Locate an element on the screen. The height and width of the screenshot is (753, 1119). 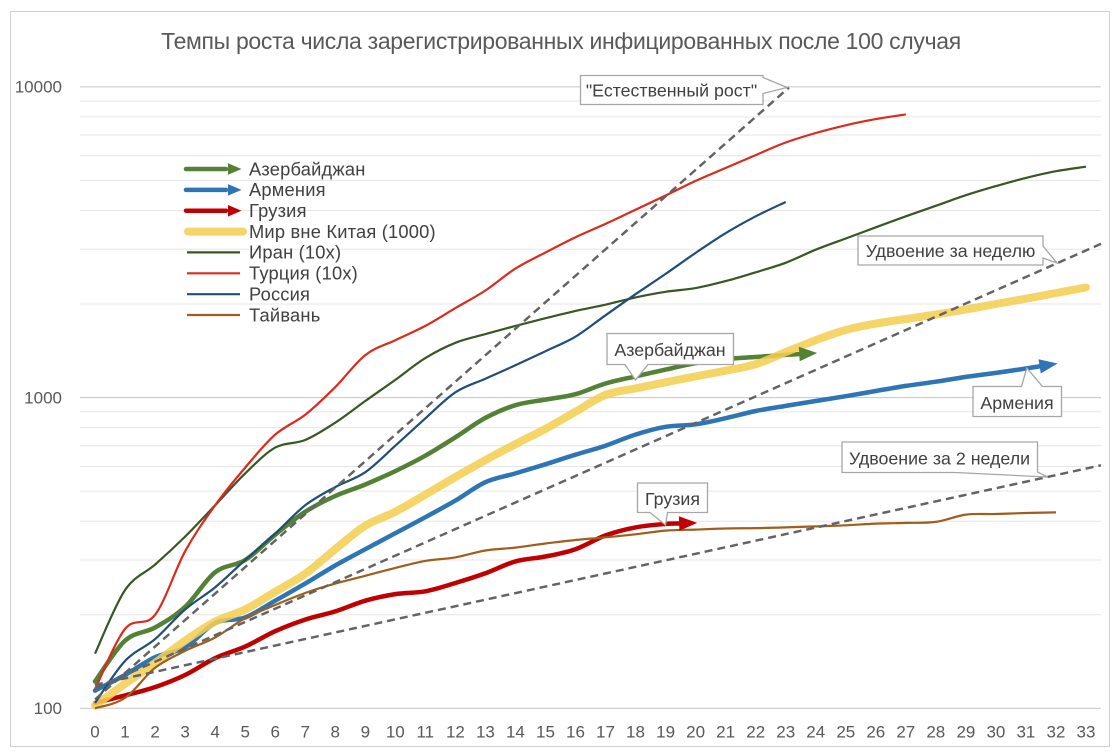
svg-text: 7 is located at coordinates (304, 732).